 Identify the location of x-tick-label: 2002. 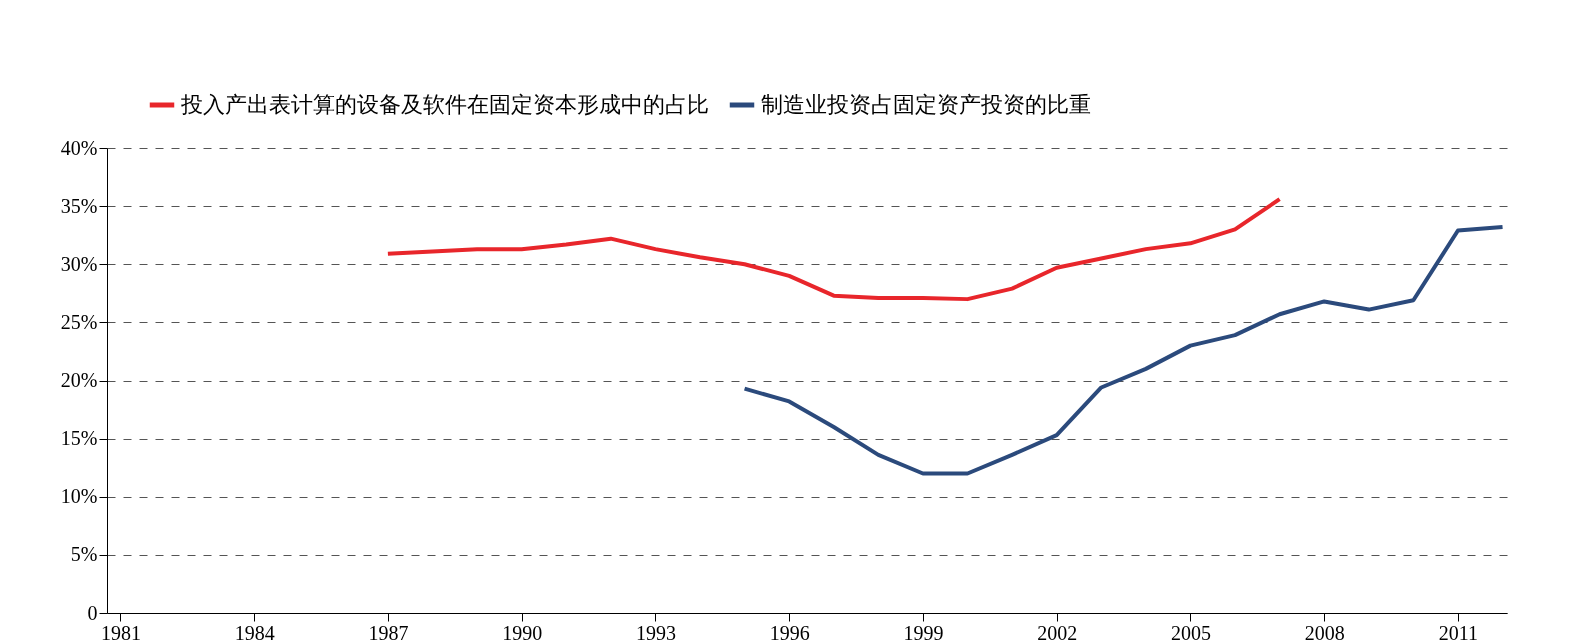
(1057, 632).